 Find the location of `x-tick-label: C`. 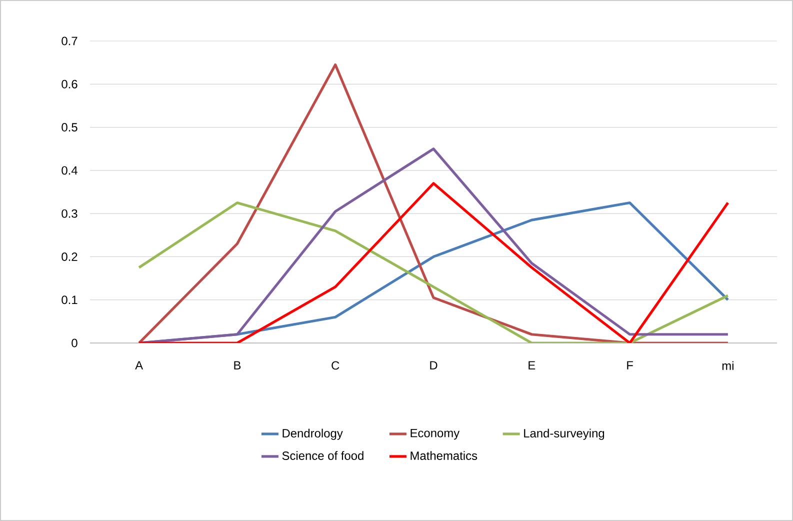

x-tick-label: C is located at coordinates (336, 365).